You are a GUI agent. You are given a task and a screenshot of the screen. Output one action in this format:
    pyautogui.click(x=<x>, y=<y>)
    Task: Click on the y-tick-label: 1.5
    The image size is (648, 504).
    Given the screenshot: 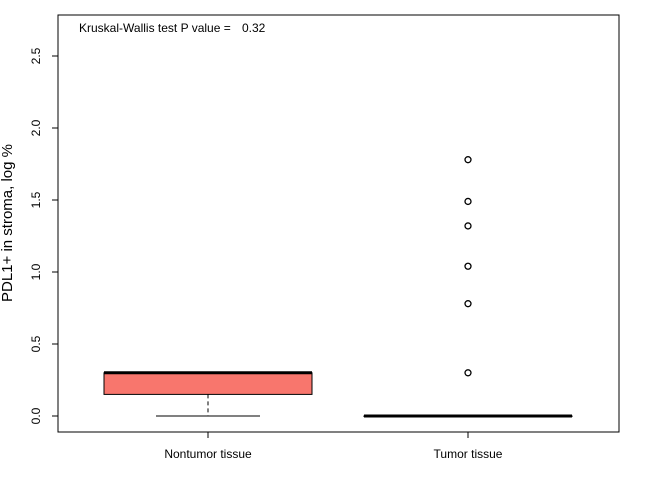 What is the action you would take?
    pyautogui.click(x=36, y=199)
    